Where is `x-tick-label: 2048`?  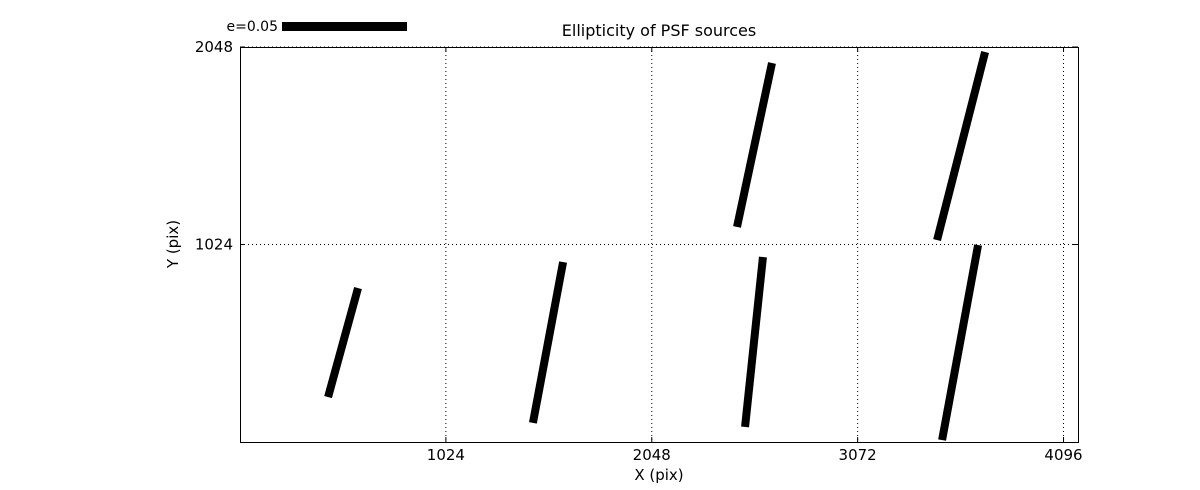
x-tick-label: 2048 is located at coordinates (652, 455).